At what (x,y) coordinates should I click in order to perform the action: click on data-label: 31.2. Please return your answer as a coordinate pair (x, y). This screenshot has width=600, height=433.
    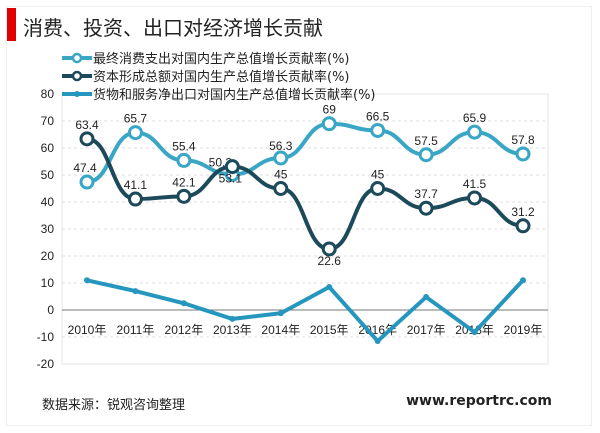
    Looking at the image, I should click on (523, 212).